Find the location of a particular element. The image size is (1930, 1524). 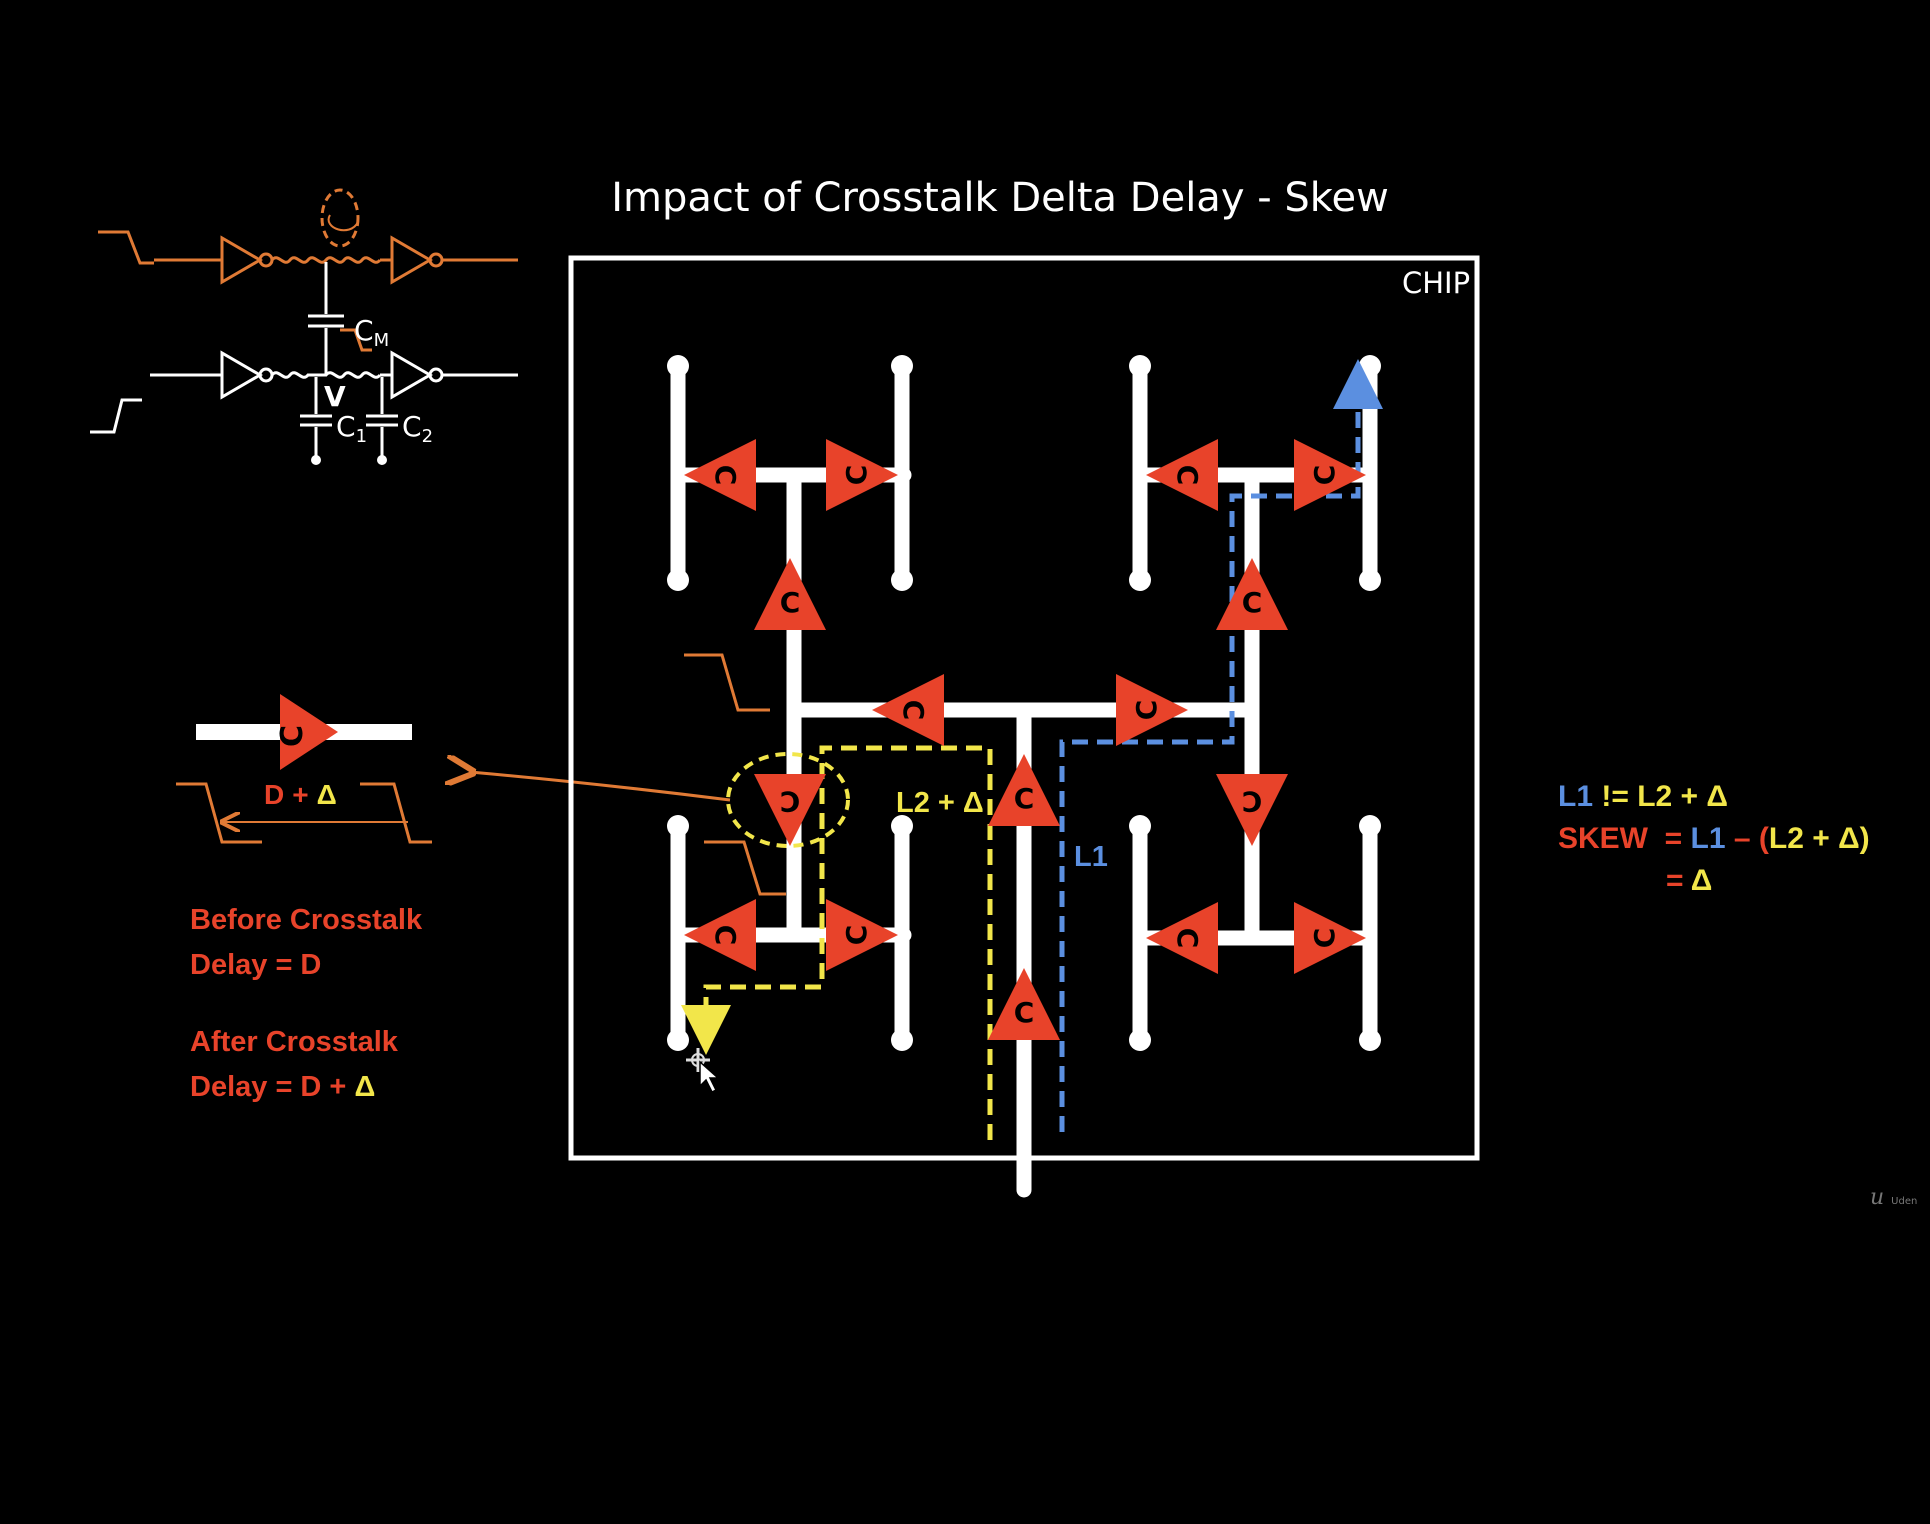

v-label: V is located at coordinates (335, 396).